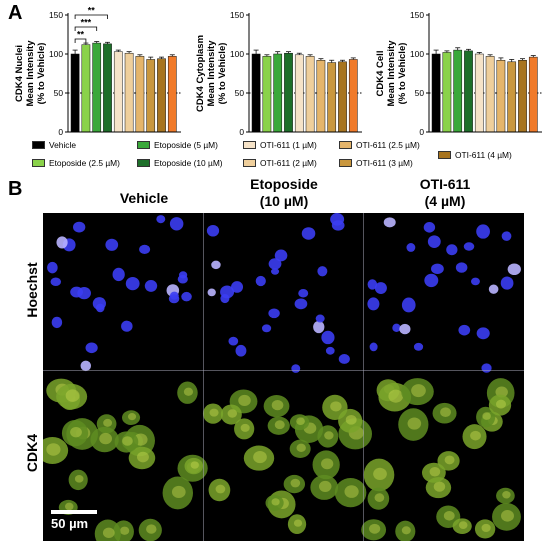  I want to click on column-title-line: OTI-611, so click(445, 184).